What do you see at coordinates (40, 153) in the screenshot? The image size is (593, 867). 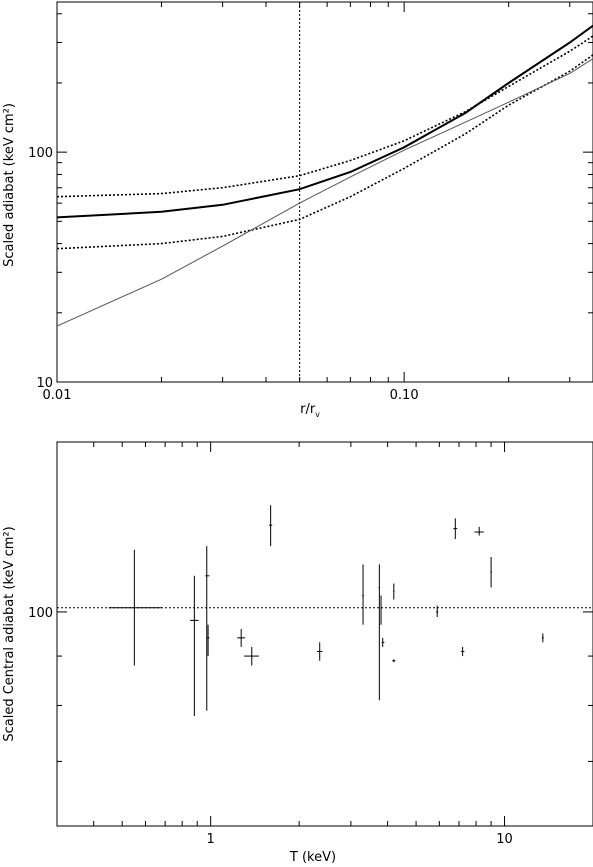 I see `top-y-tick-label: 100` at bounding box center [40, 153].